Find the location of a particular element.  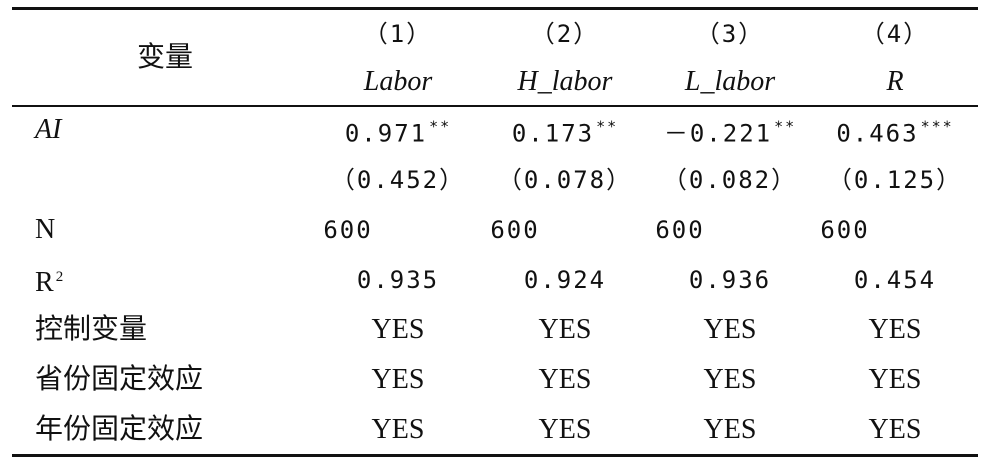

bottom-rule is located at coordinates (495, 455).